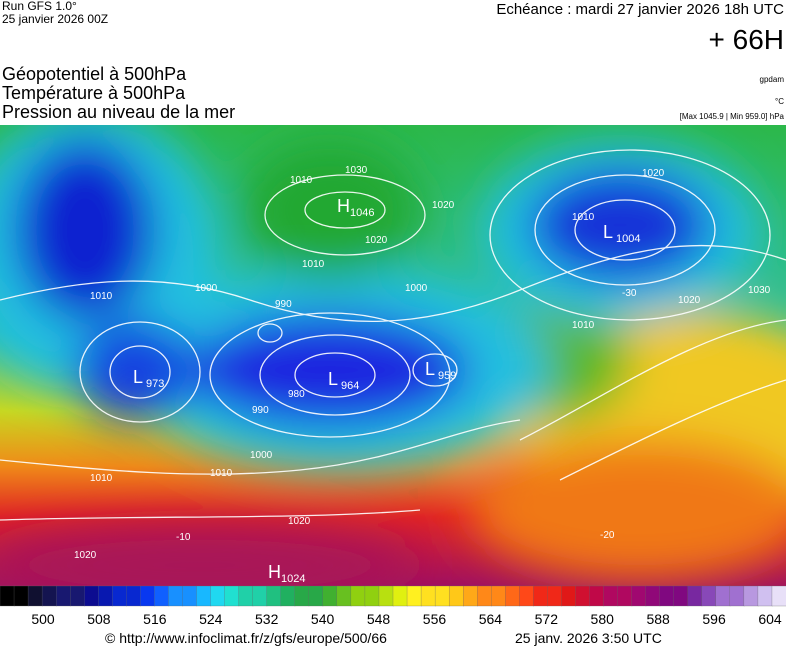  Describe the element at coordinates (155, 384) in the screenshot. I see `center-value: 973` at that location.